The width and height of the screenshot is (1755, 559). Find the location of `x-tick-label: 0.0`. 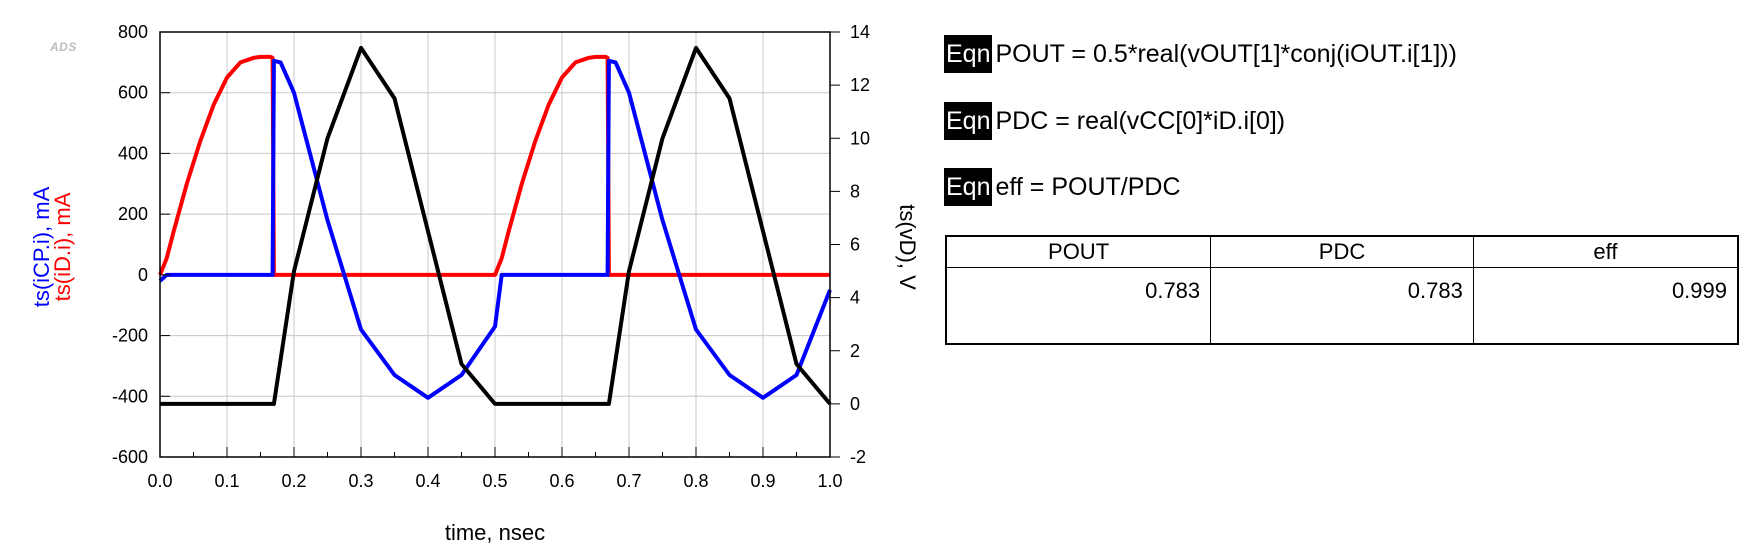

x-tick-label: 0.0 is located at coordinates (159, 481).